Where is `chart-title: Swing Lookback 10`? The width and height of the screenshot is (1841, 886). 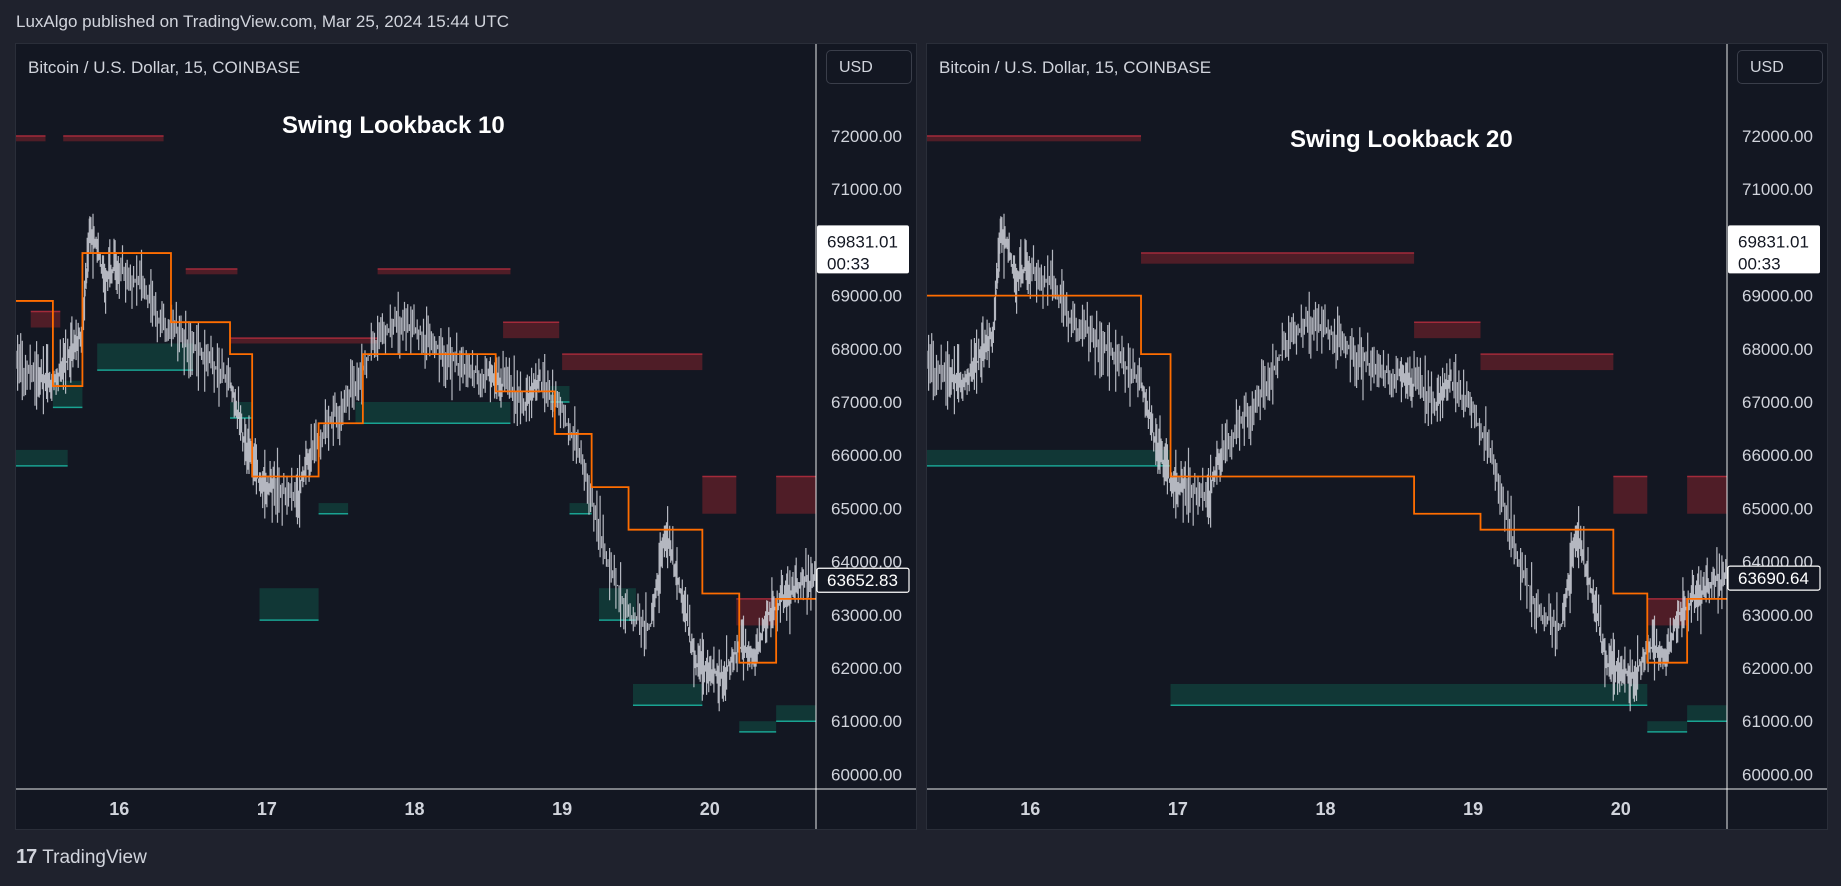 chart-title: Swing Lookback 10 is located at coordinates (393, 125).